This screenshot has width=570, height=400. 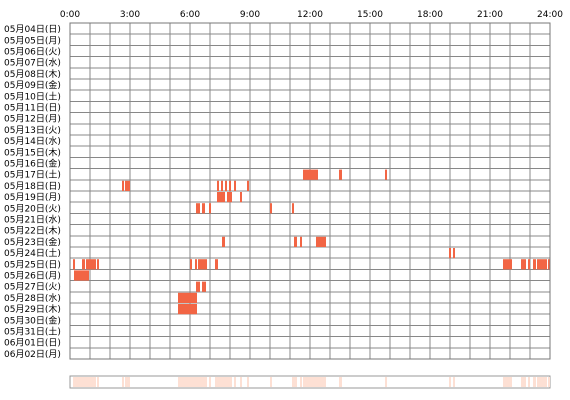 I want to click on x-tick-label: 18:00, so click(x=430, y=15).